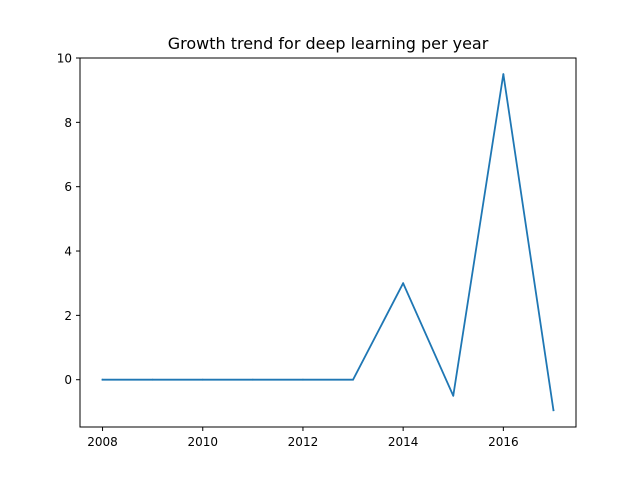  I want to click on y-tick-label: 4, so click(68, 252).